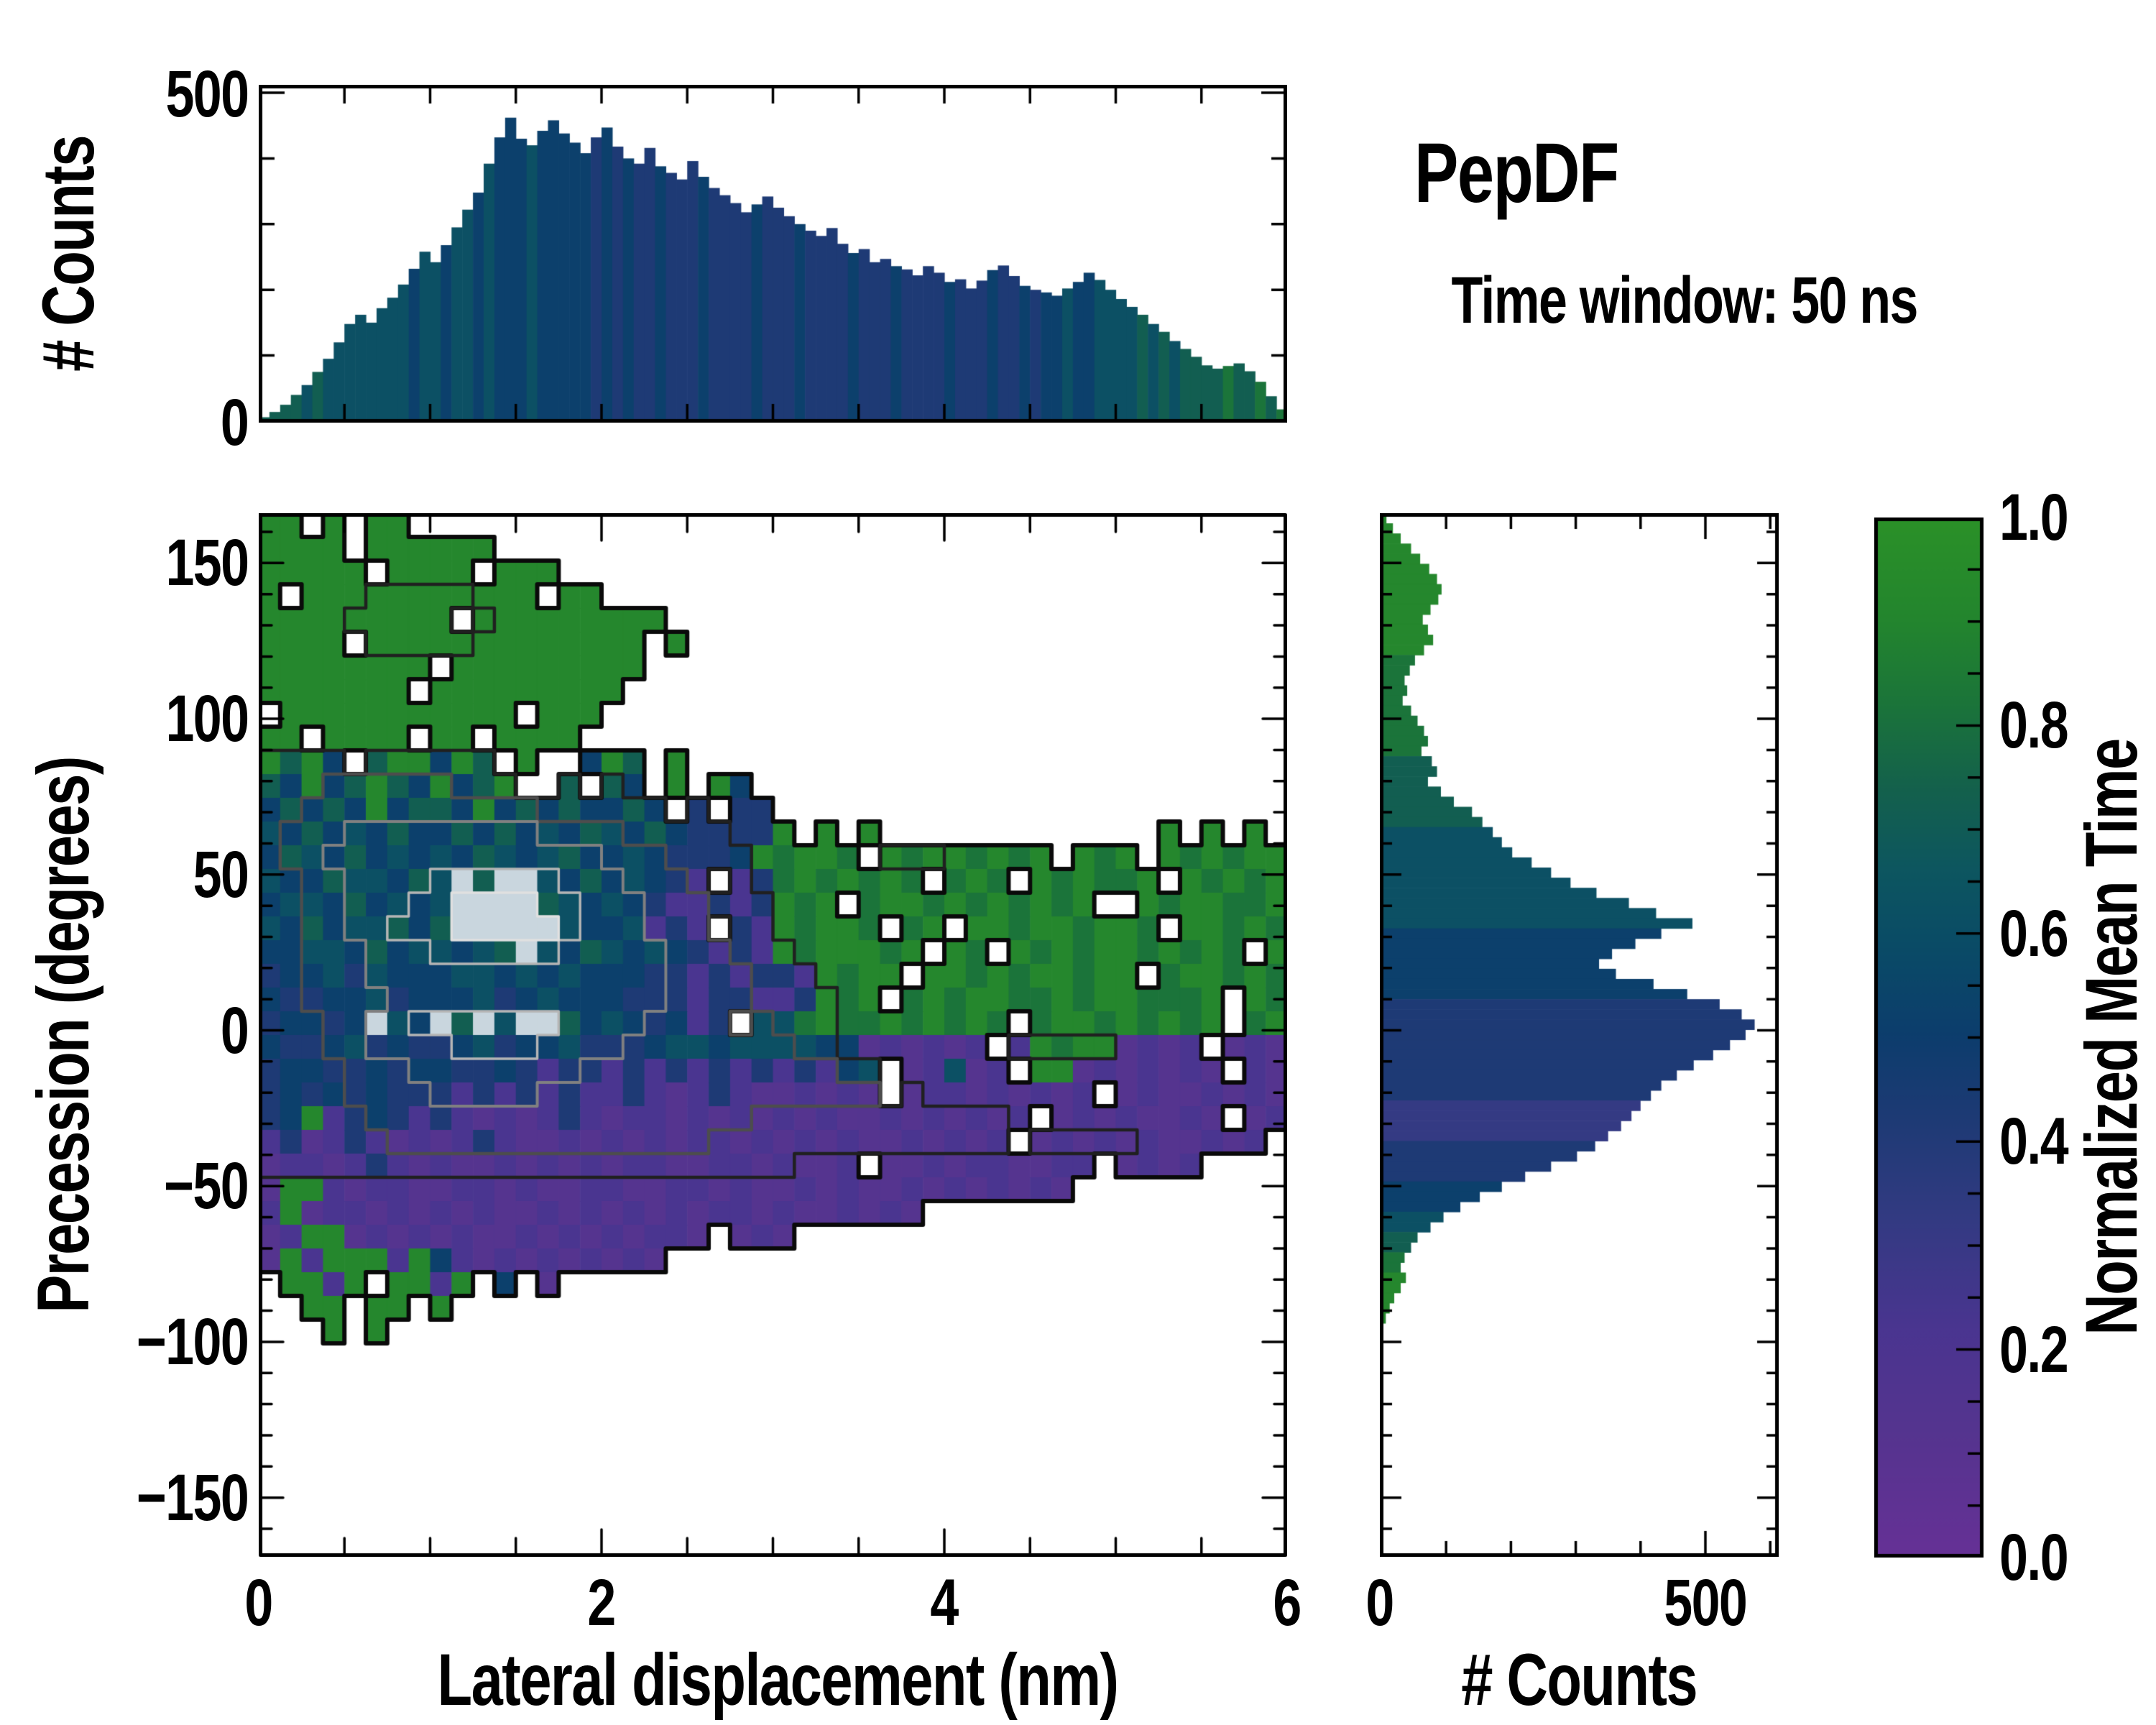 The height and width of the screenshot is (1725, 2156). What do you see at coordinates (2111, 1037) in the screenshot?
I see `cbar-label: Normalized Mean Time` at bounding box center [2111, 1037].